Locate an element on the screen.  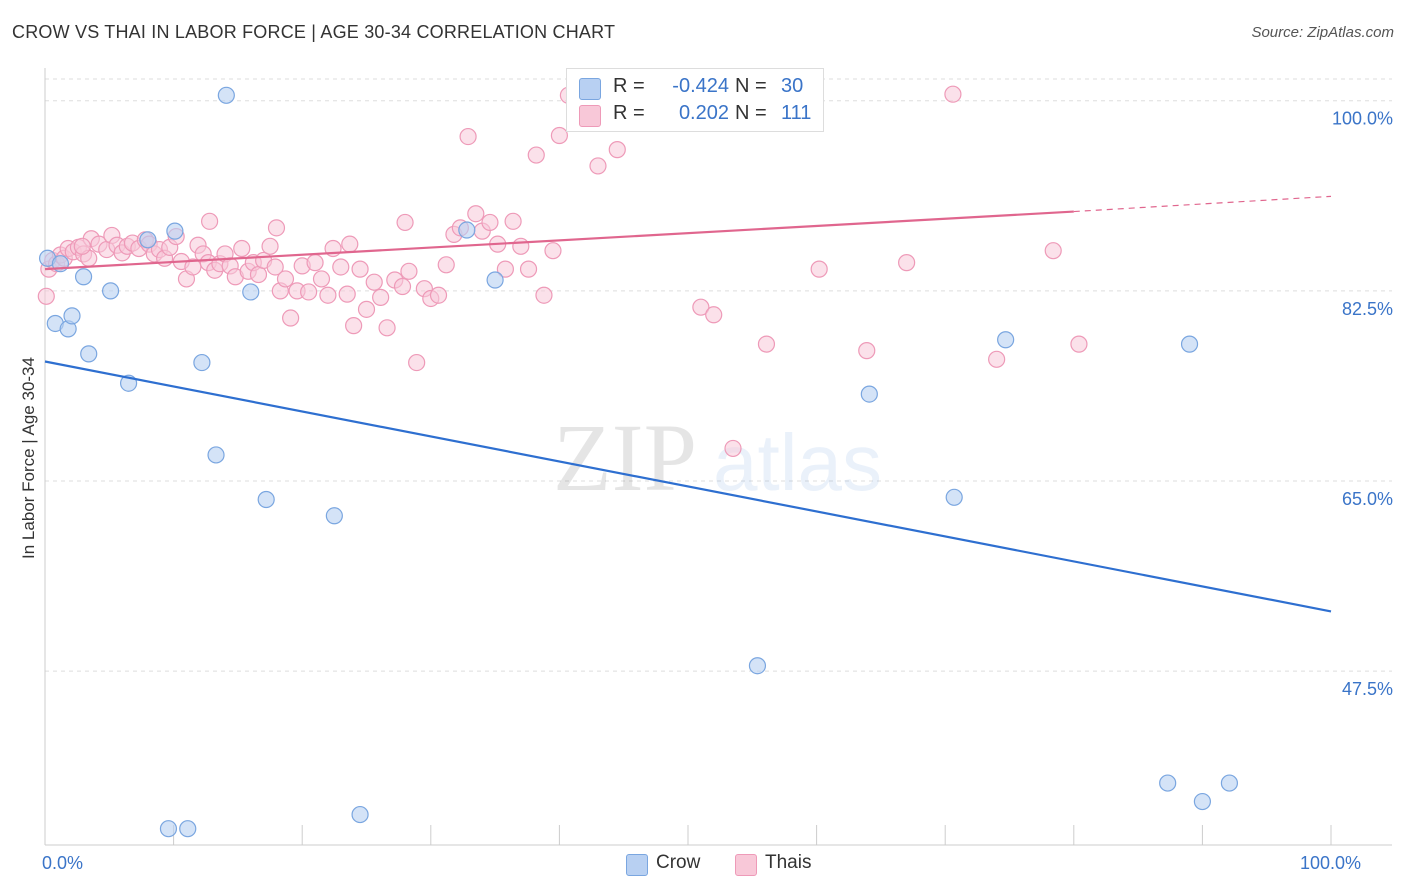
bottom-thais-swatch is located at coordinates (746, 865).